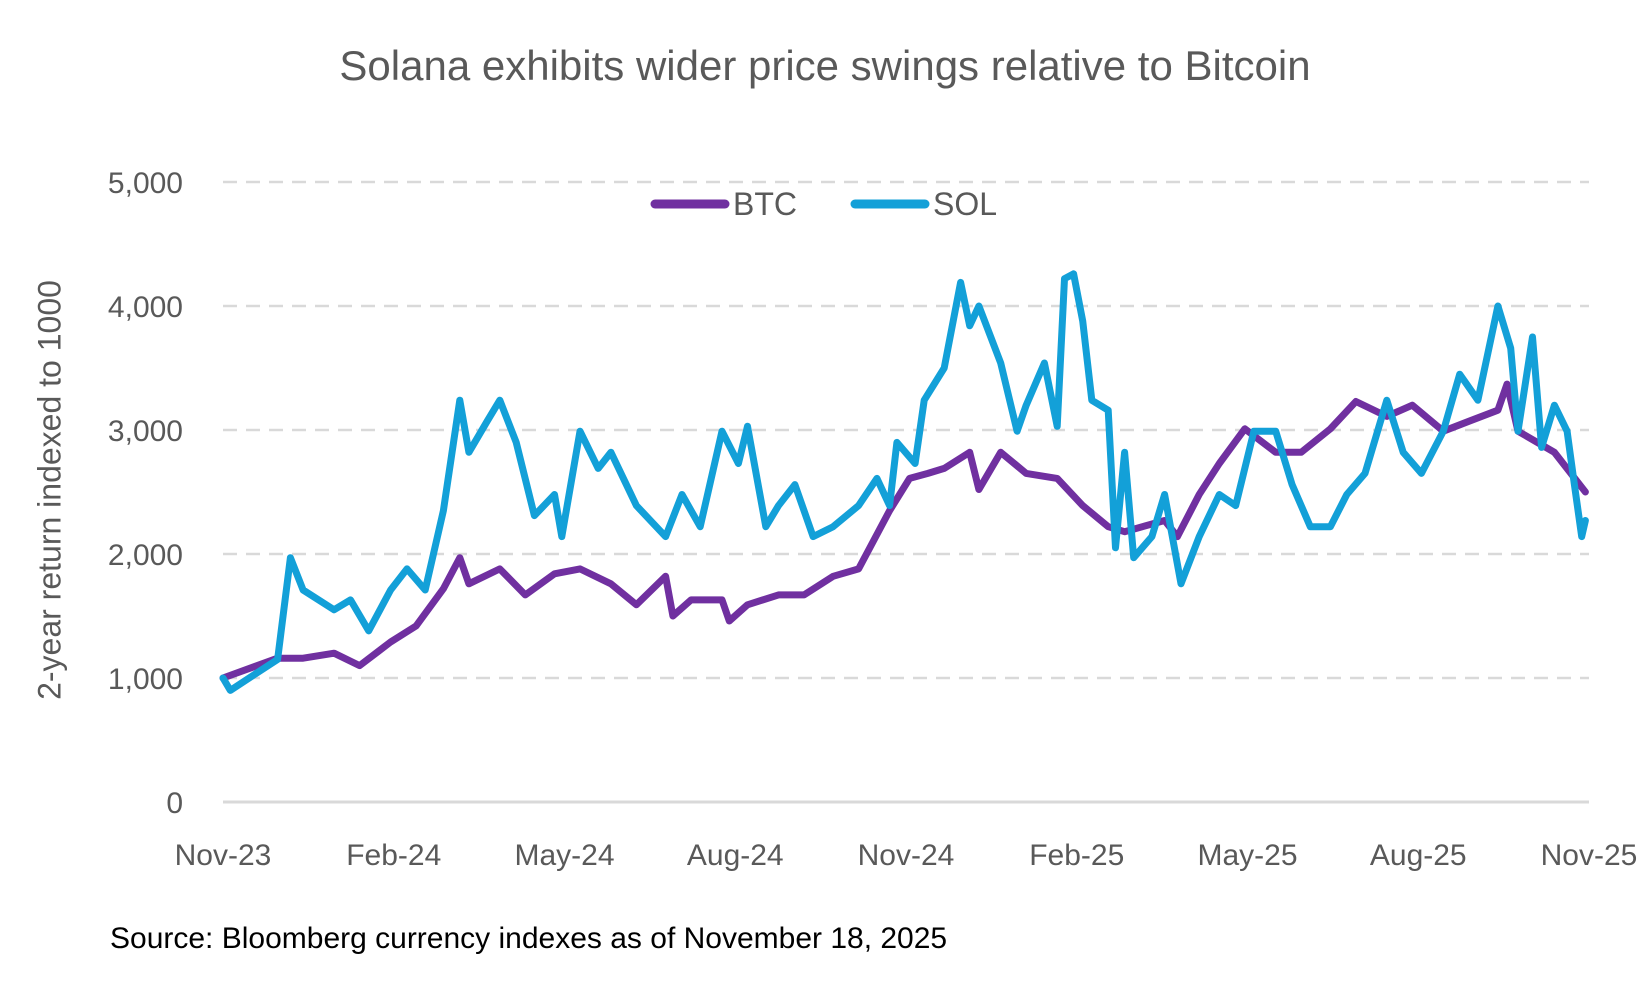 Image resolution: width=1650 pixels, height=990 pixels. Describe the element at coordinates (1418, 855) in the screenshot. I see `x-tick-label: Aug-25` at that location.